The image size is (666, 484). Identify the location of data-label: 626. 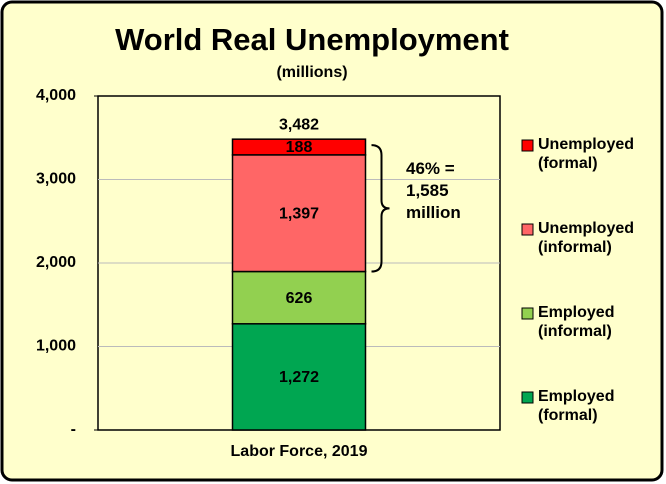
(299, 298).